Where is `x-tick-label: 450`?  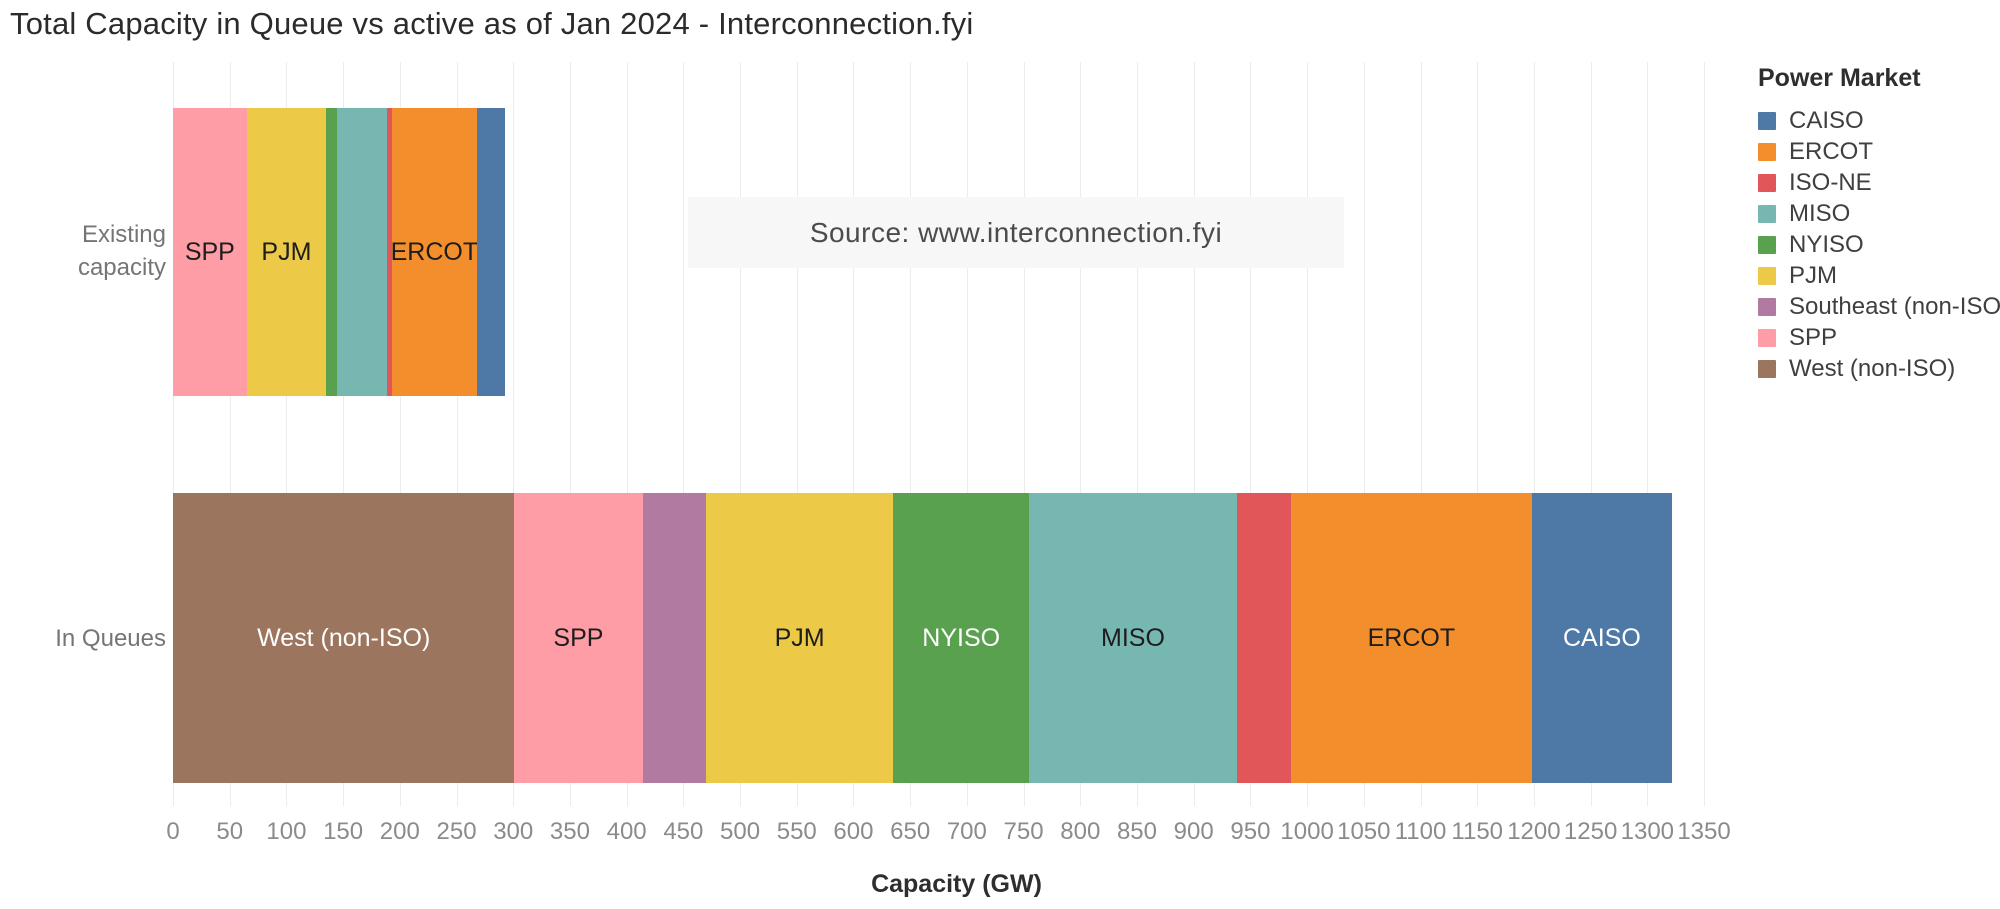 x-tick-label: 450 is located at coordinates (683, 831).